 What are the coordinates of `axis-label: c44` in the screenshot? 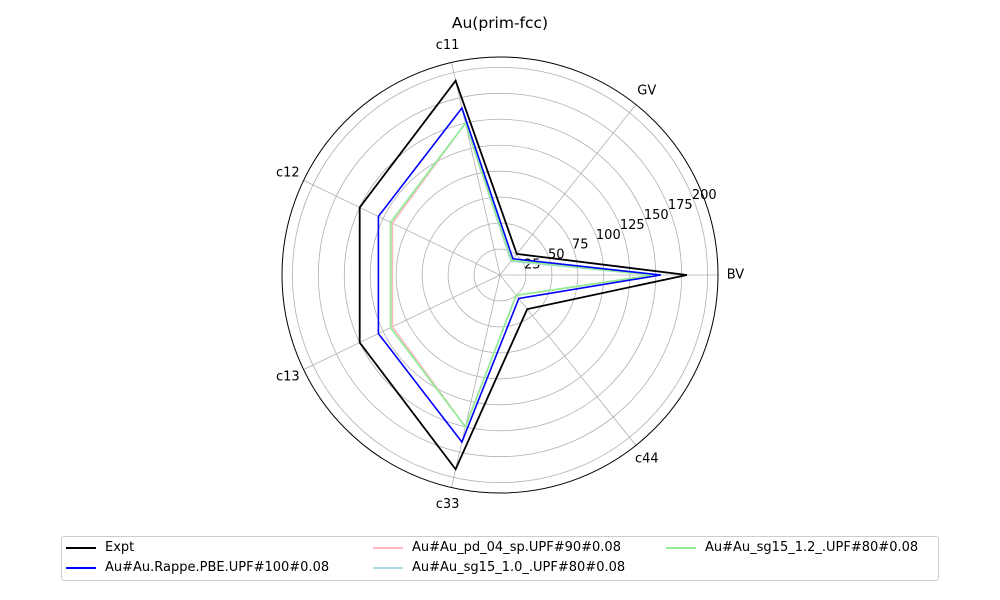 It's located at (647, 459).